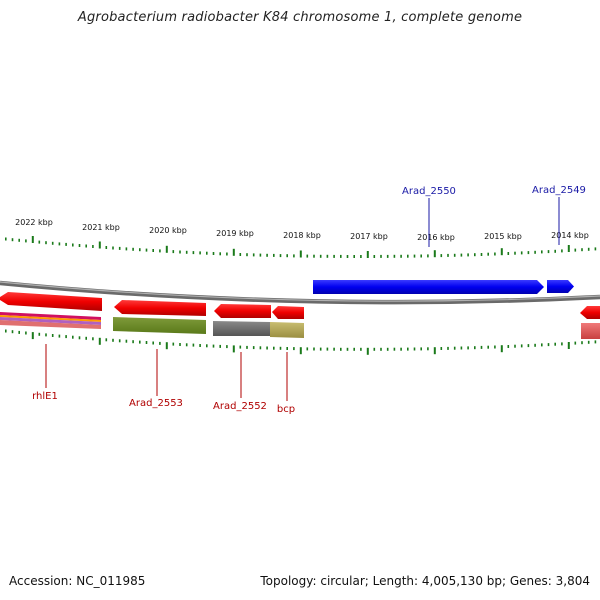 The height and width of the screenshot is (600, 600). Describe the element at coordinates (302, 235) in the screenshot. I see `scale-label-2018: 2018 kbp` at that location.